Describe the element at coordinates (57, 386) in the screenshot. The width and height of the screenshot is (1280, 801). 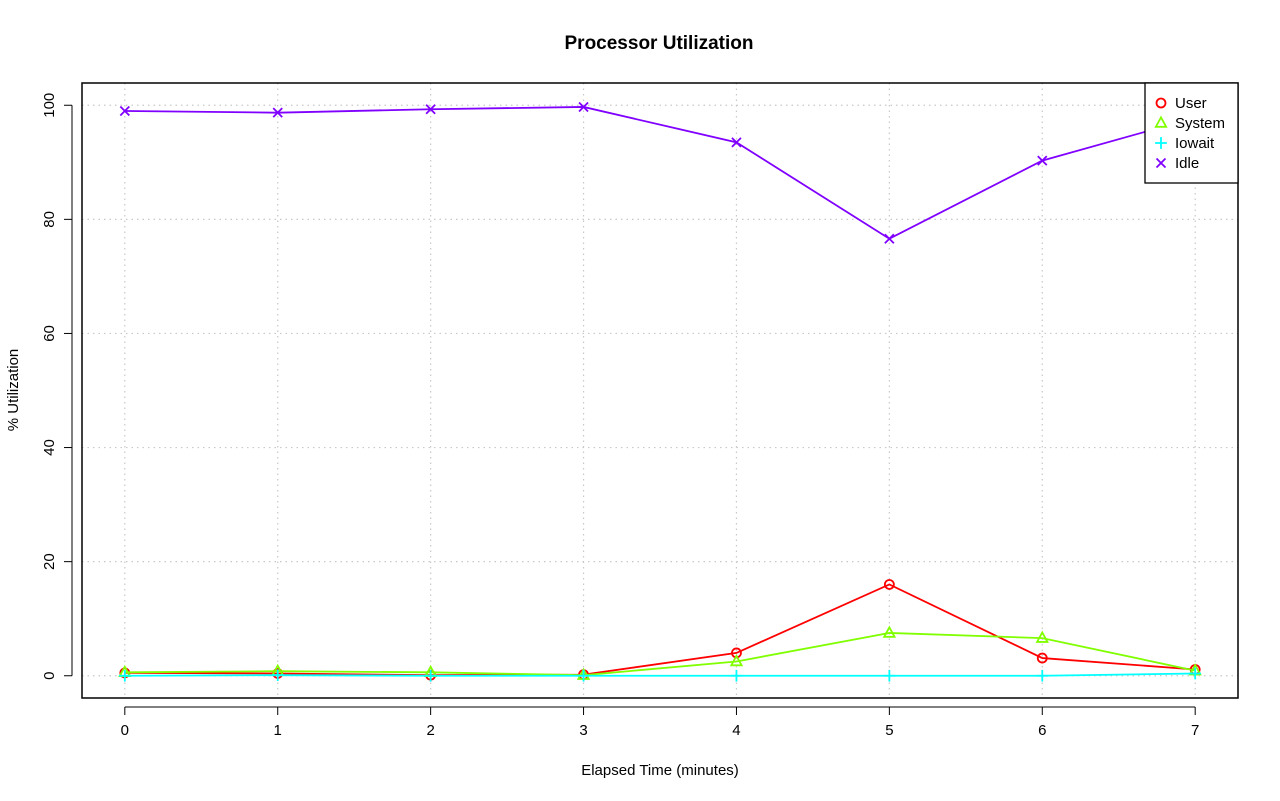
I see `y-axis: 0 20 40 60 80 100` at that location.